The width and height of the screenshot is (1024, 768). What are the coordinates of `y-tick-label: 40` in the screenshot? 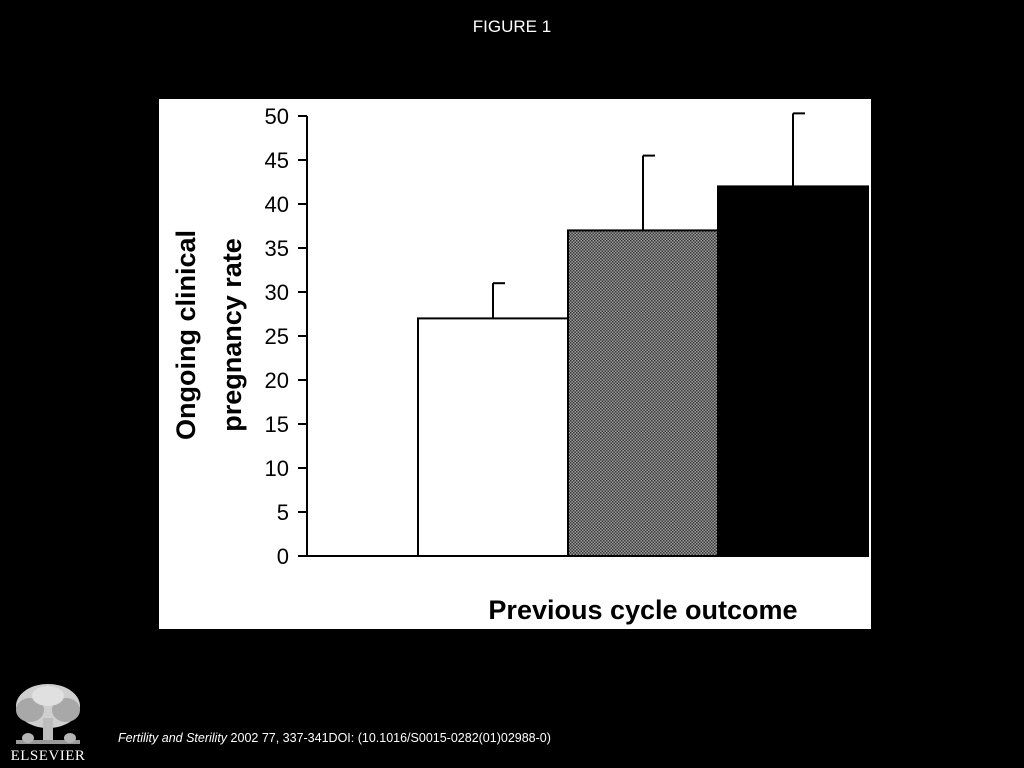 It's located at (277, 204).